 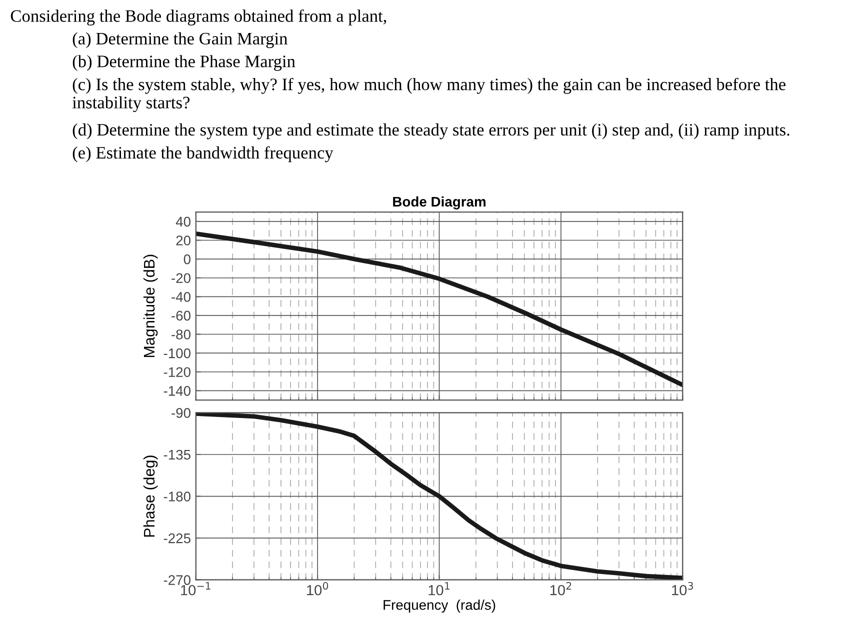 I want to click on y-tick-label: -120, so click(x=177, y=372).